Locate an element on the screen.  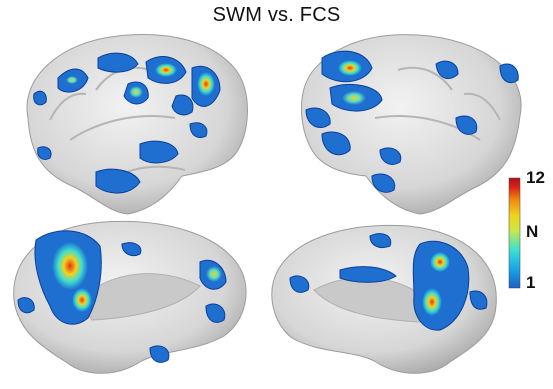
figure-title: SWM vs. FCS is located at coordinates (276, 15).